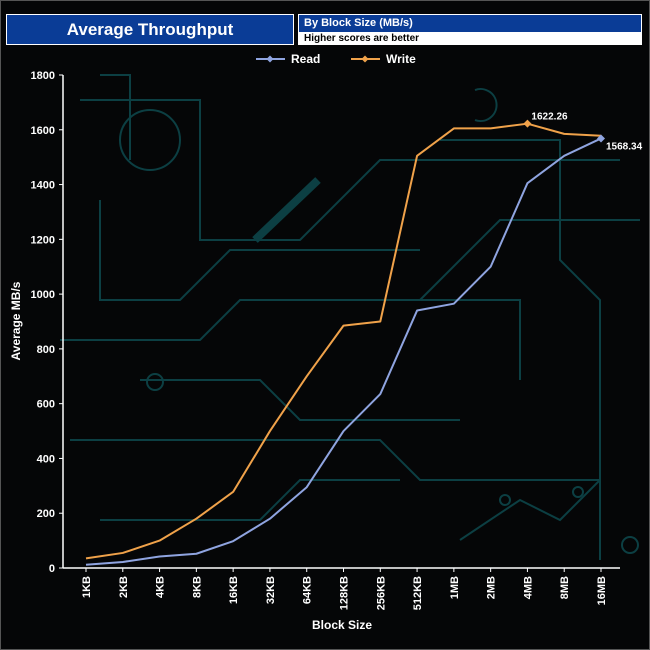 The width and height of the screenshot is (650, 650). Describe the element at coordinates (271, 590) in the screenshot. I see `x-tick-label: 32KB` at that location.